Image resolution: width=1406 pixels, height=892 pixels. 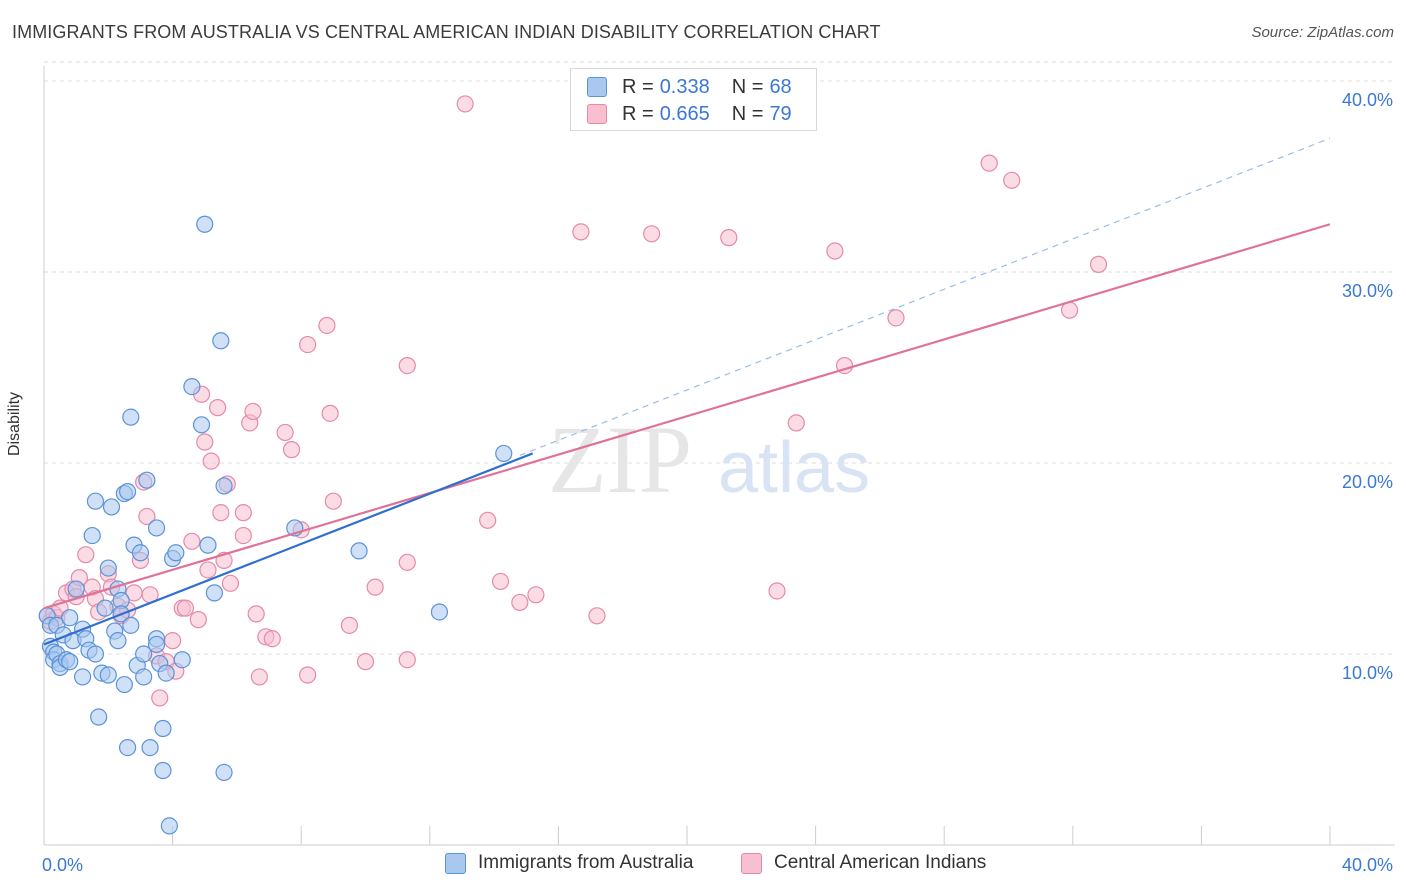 What do you see at coordinates (1367, 673) in the screenshot?
I see `y-tick-label: 10.0%` at bounding box center [1367, 673].